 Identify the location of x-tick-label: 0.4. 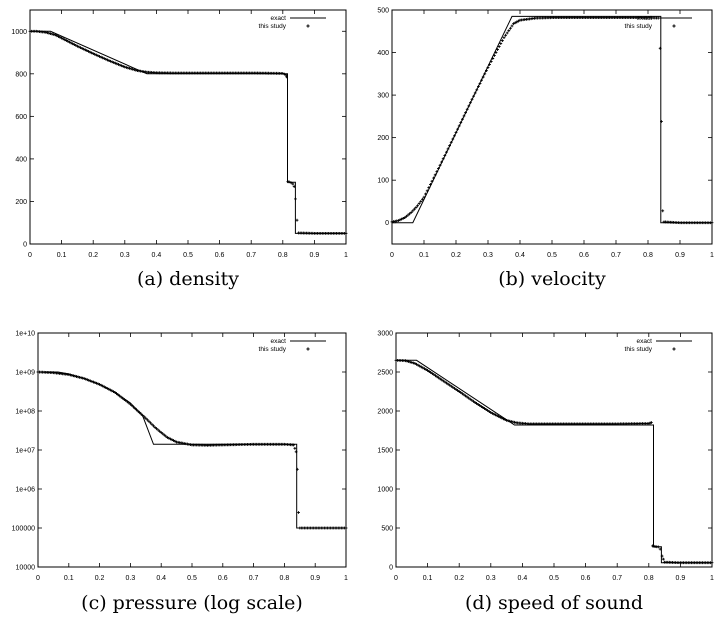
(157, 255).